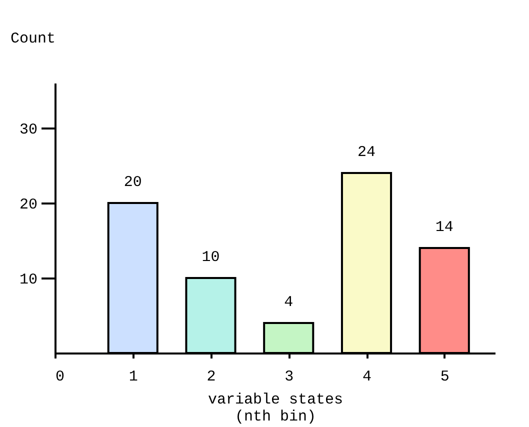 The height and width of the screenshot is (427, 529). Describe the element at coordinates (133, 377) in the screenshot. I see `x-tick-label: 1` at that location.